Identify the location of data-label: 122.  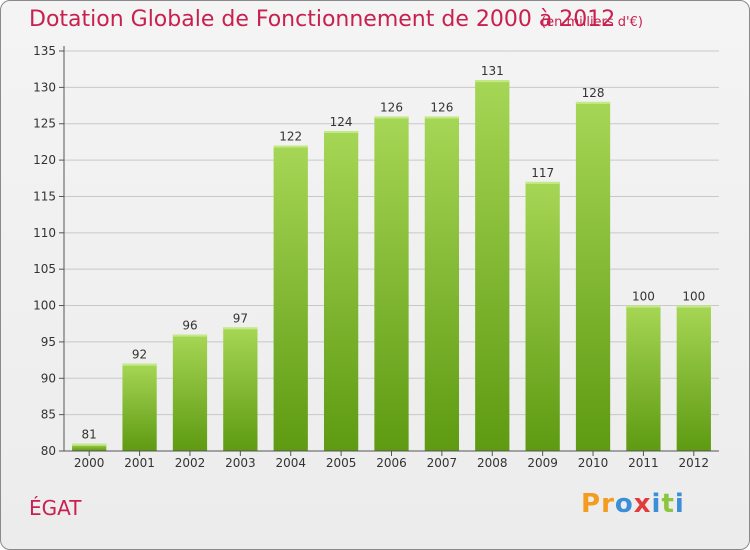
(290, 137).